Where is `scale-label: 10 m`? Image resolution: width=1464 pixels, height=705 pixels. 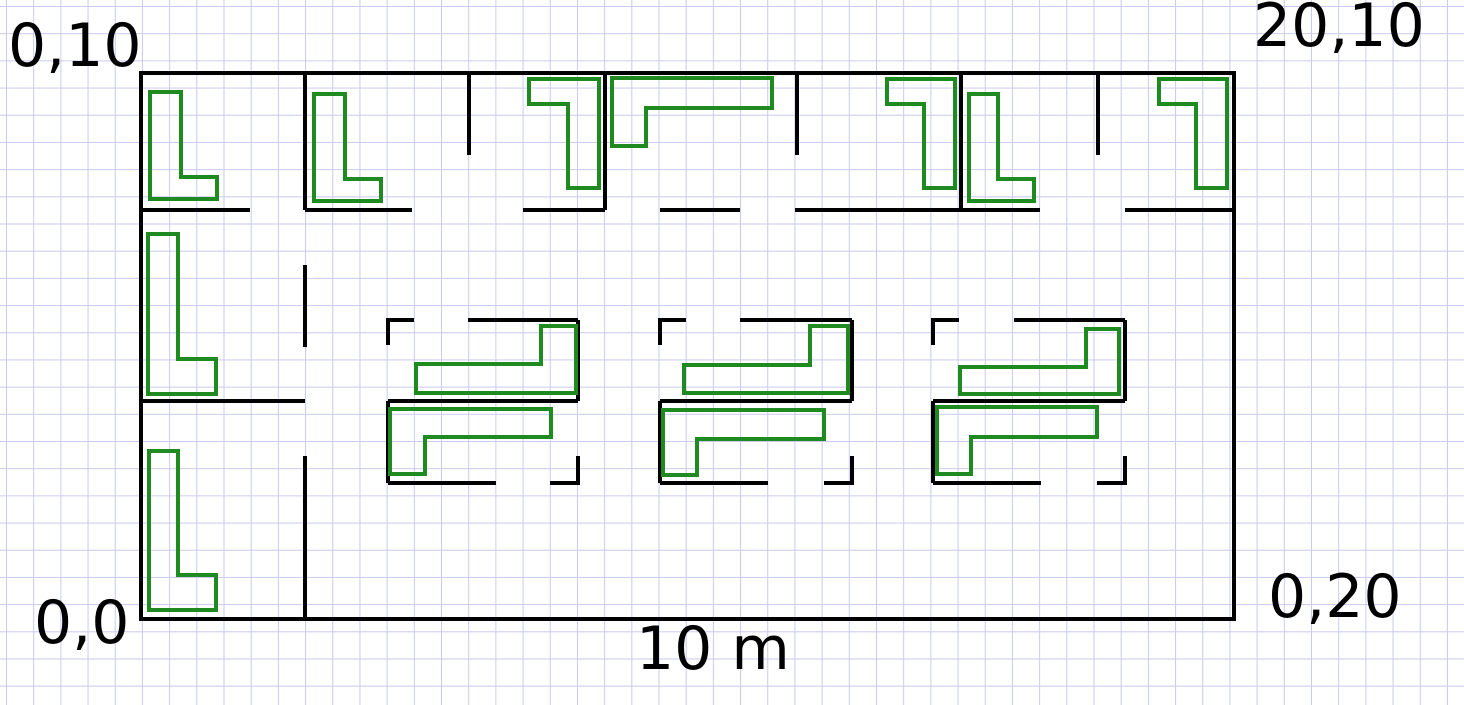 scale-label: 10 m is located at coordinates (713, 649).